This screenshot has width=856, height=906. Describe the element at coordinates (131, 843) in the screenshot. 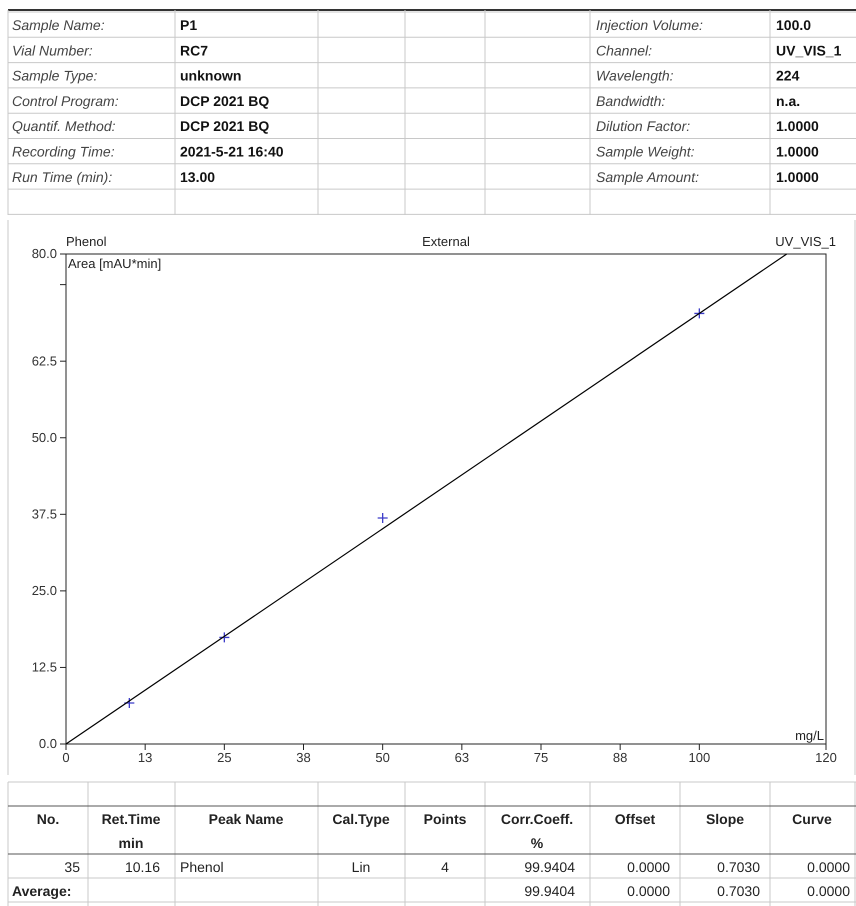

I see `text: min` at that location.